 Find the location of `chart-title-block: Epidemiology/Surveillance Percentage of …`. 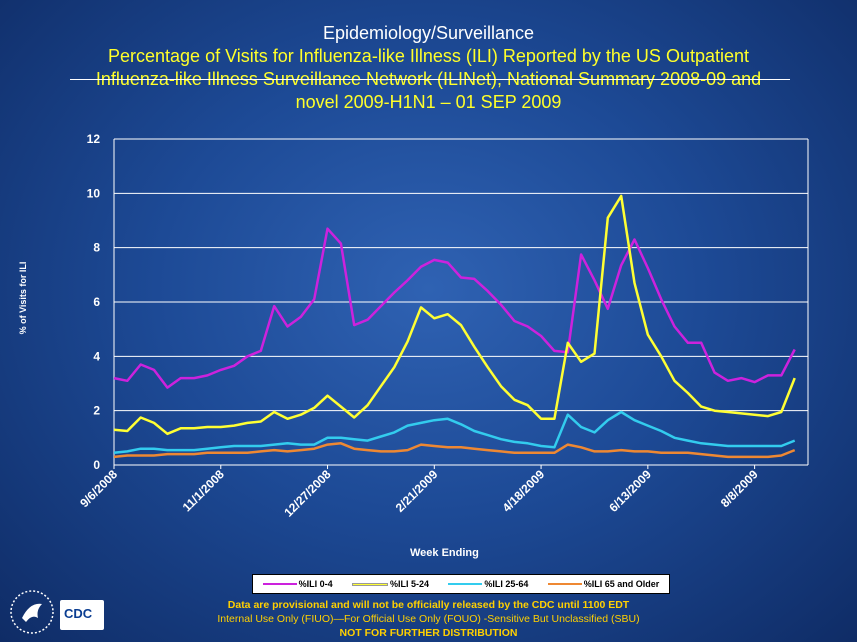

chart-title-block: Epidemiology/Surveillance Percentage of … is located at coordinates (428, 68).